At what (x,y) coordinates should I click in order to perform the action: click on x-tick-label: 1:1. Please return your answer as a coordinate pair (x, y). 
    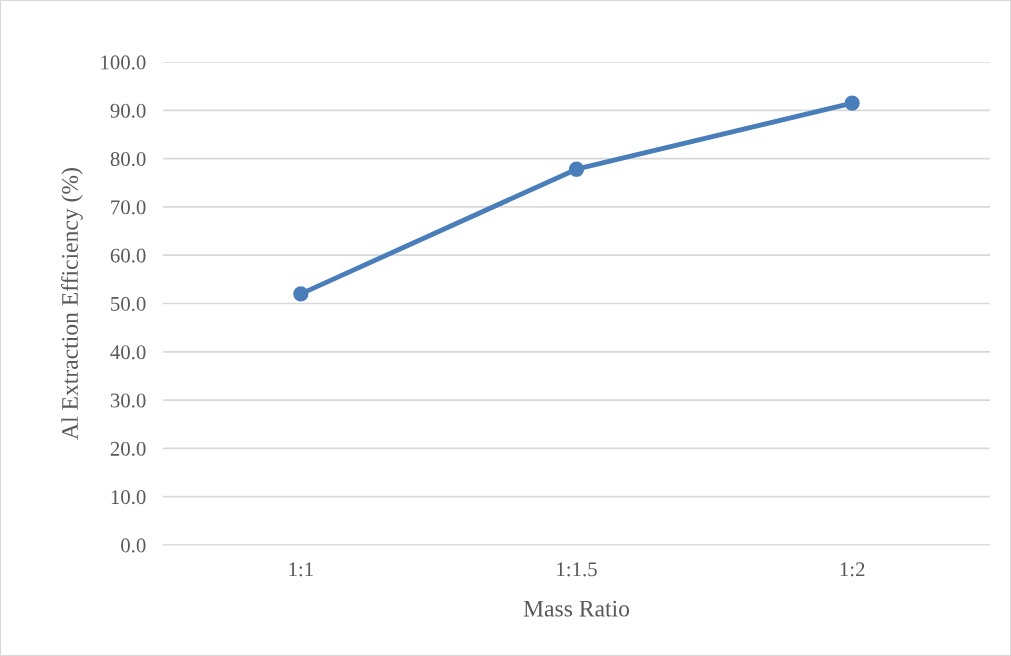
    Looking at the image, I should click on (301, 569).